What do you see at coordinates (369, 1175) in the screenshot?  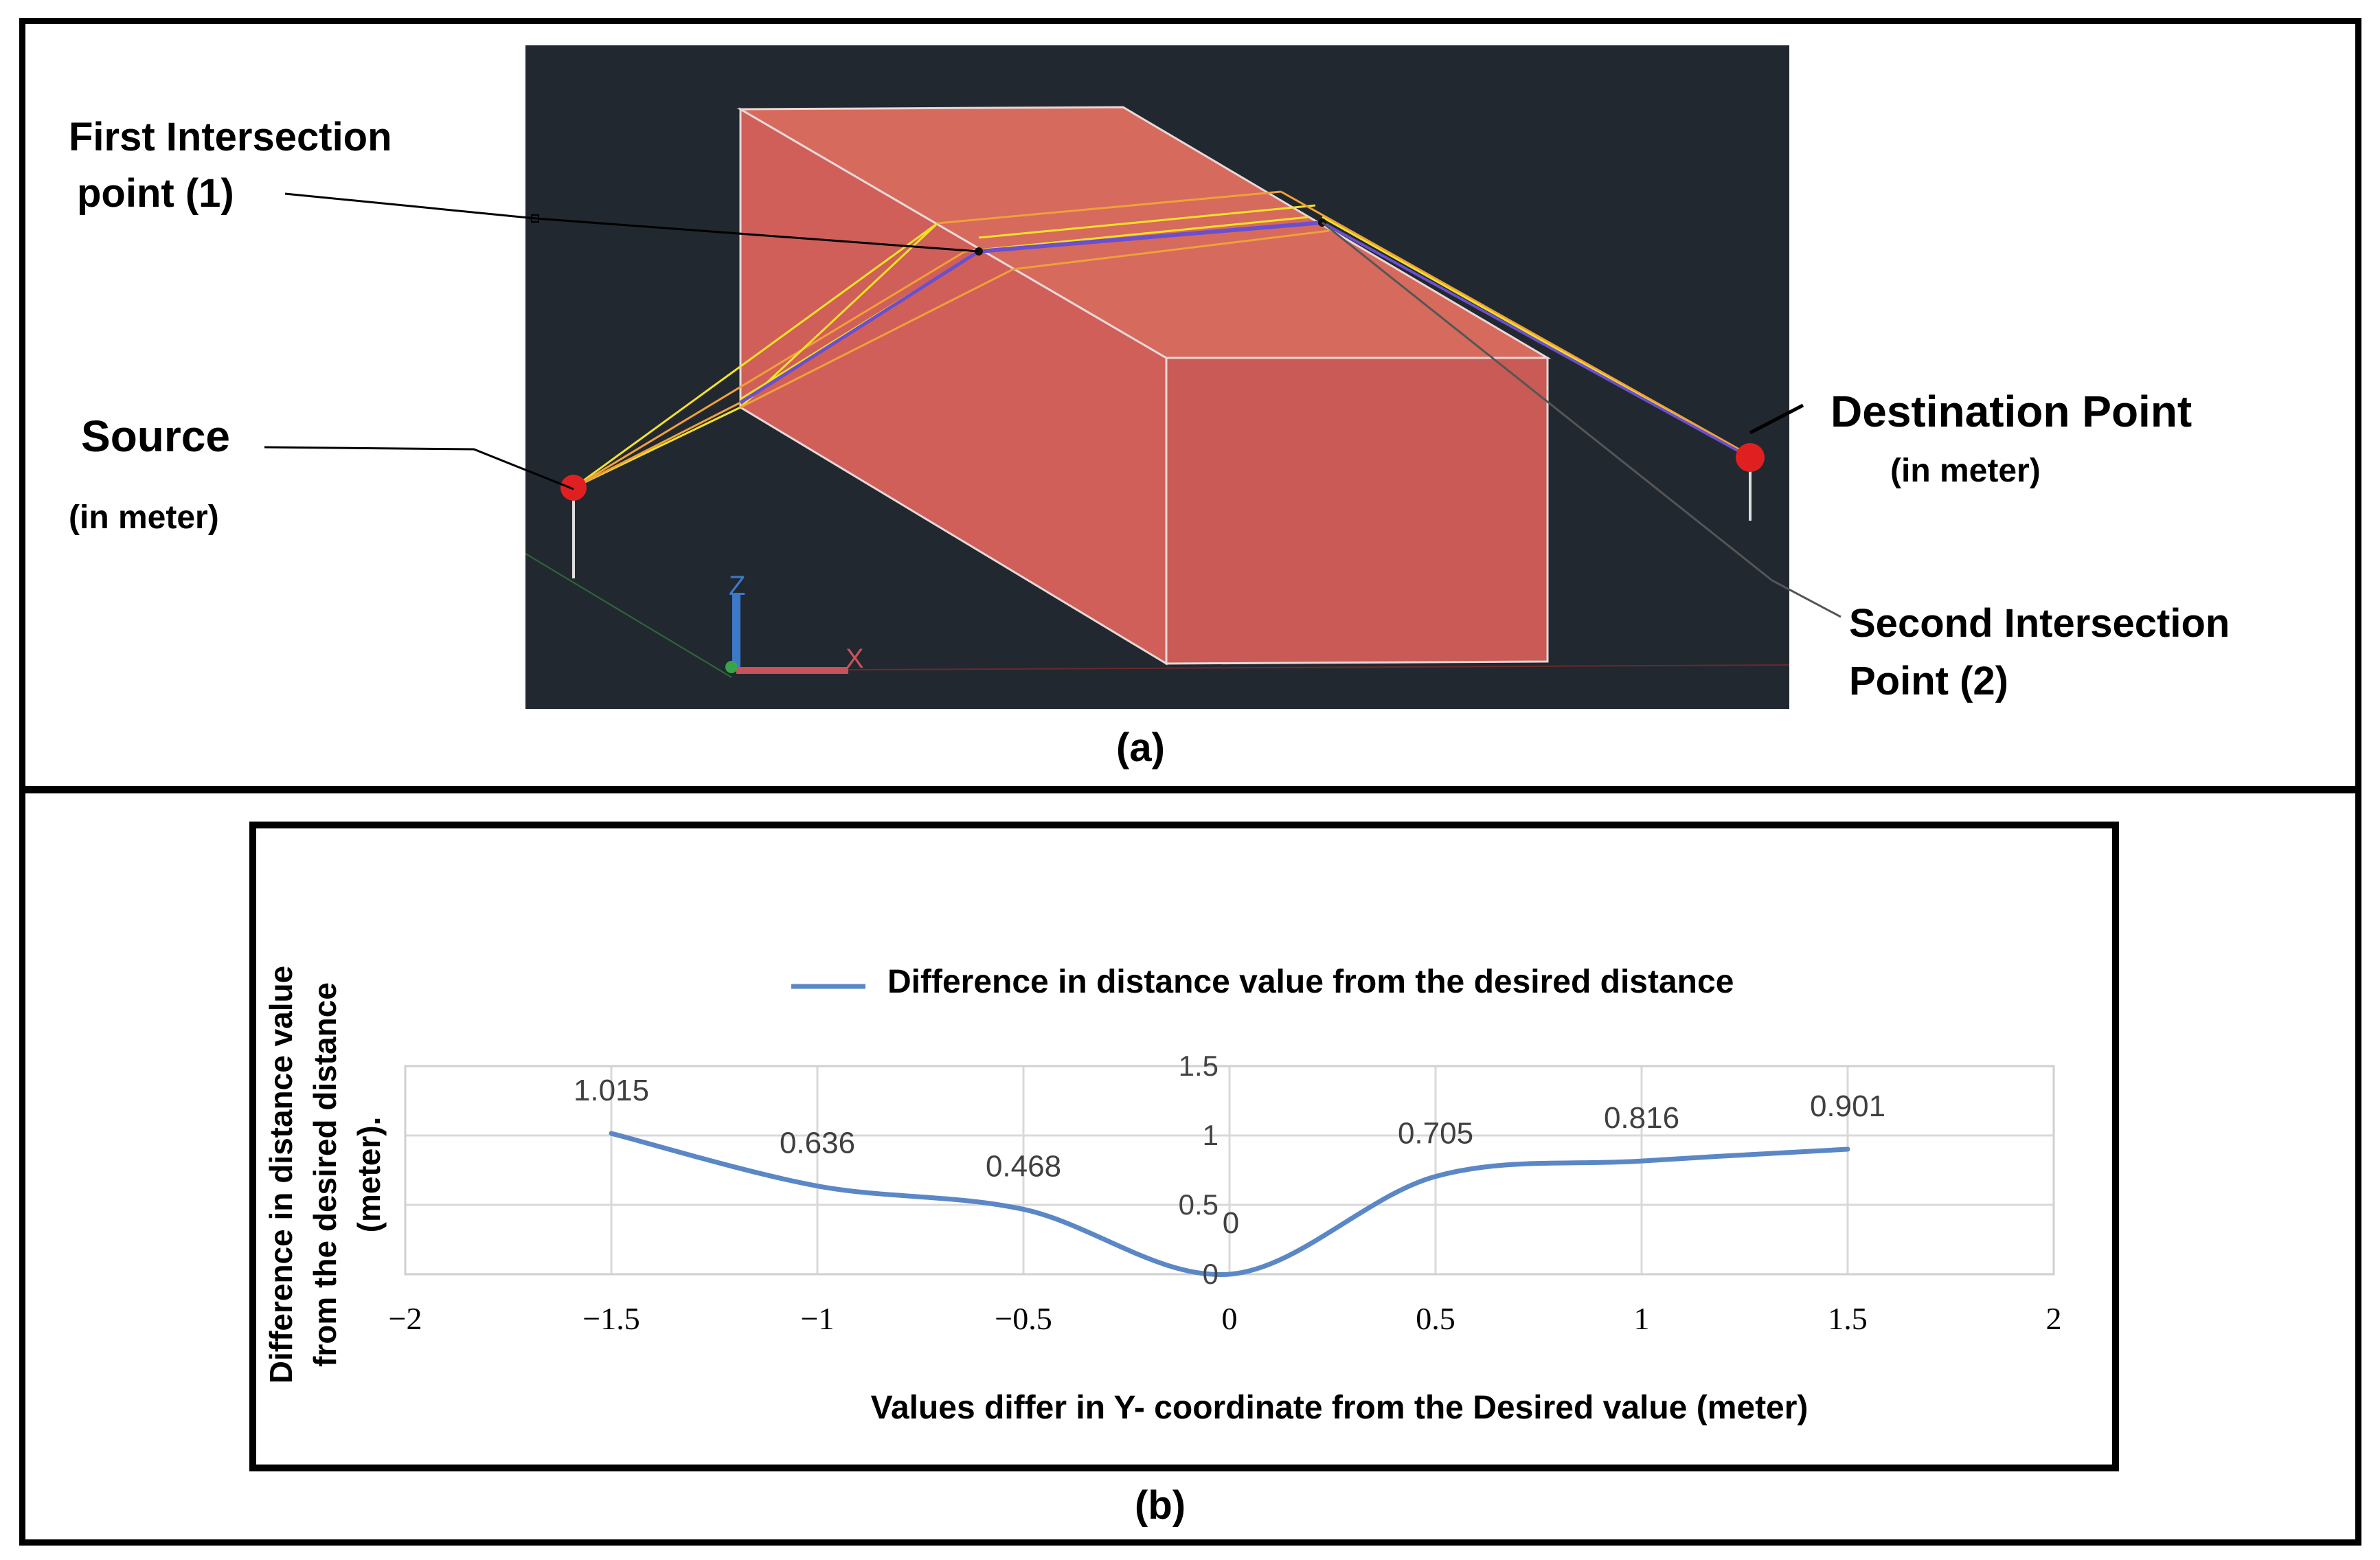 I see `y-axis-title-line3: (meter).` at bounding box center [369, 1175].